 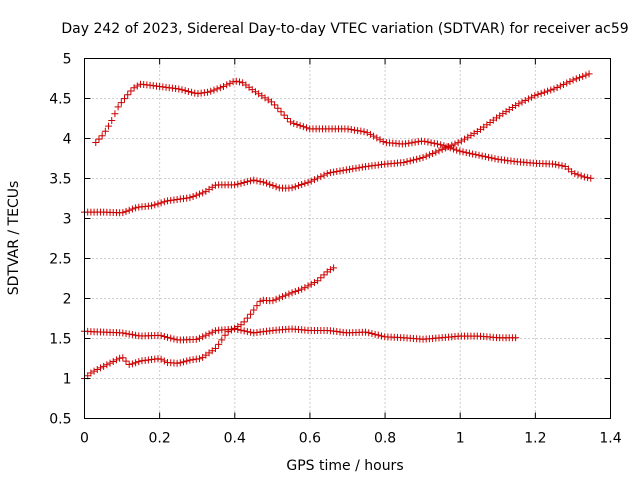 I want to click on y-tick-label: 2, so click(x=67, y=300).